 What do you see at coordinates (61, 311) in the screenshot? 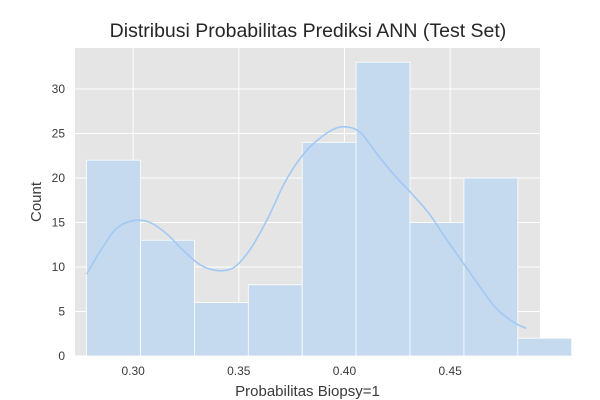
I see `y-tick-label: 5` at bounding box center [61, 311].